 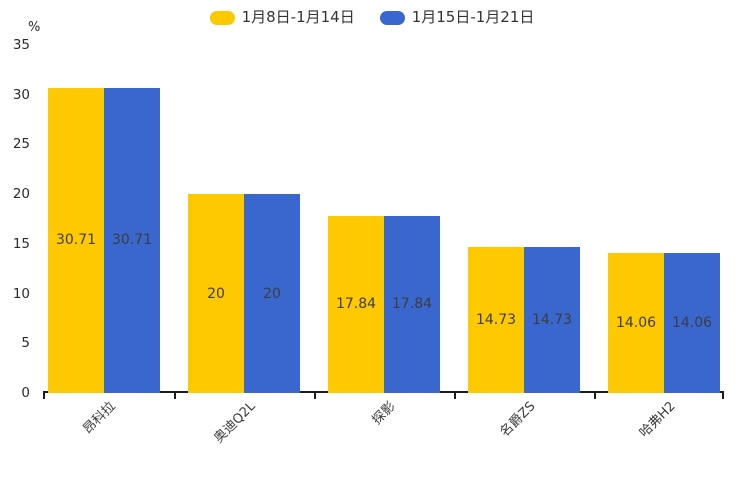 I want to click on bar-series1-昂科拉, so click(x=76, y=240).